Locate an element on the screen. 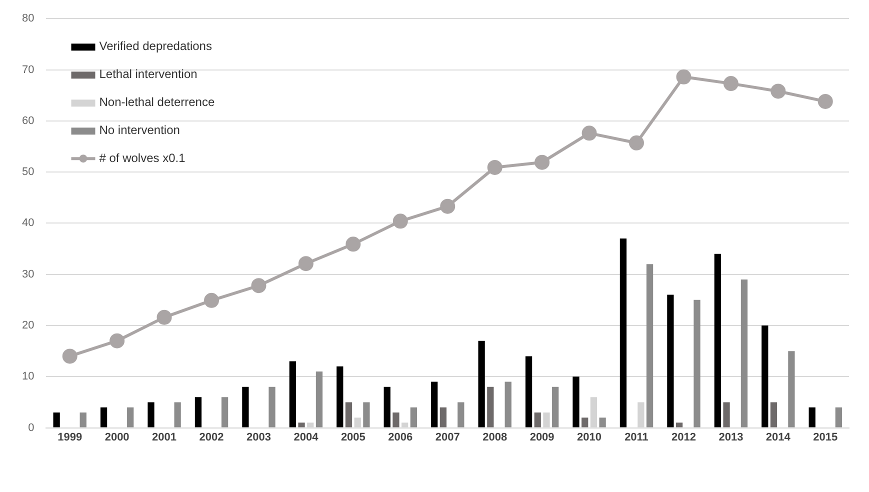 The height and width of the screenshot is (492, 869). y-tick-label: 60 is located at coordinates (28, 120).